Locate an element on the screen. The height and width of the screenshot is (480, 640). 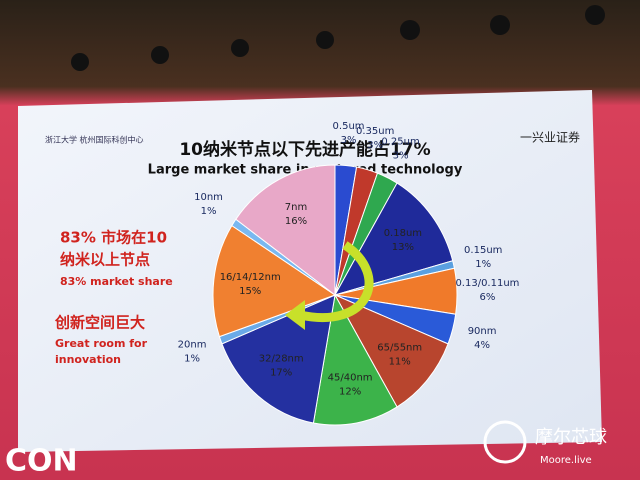
note: innovation is located at coordinates (88, 359).